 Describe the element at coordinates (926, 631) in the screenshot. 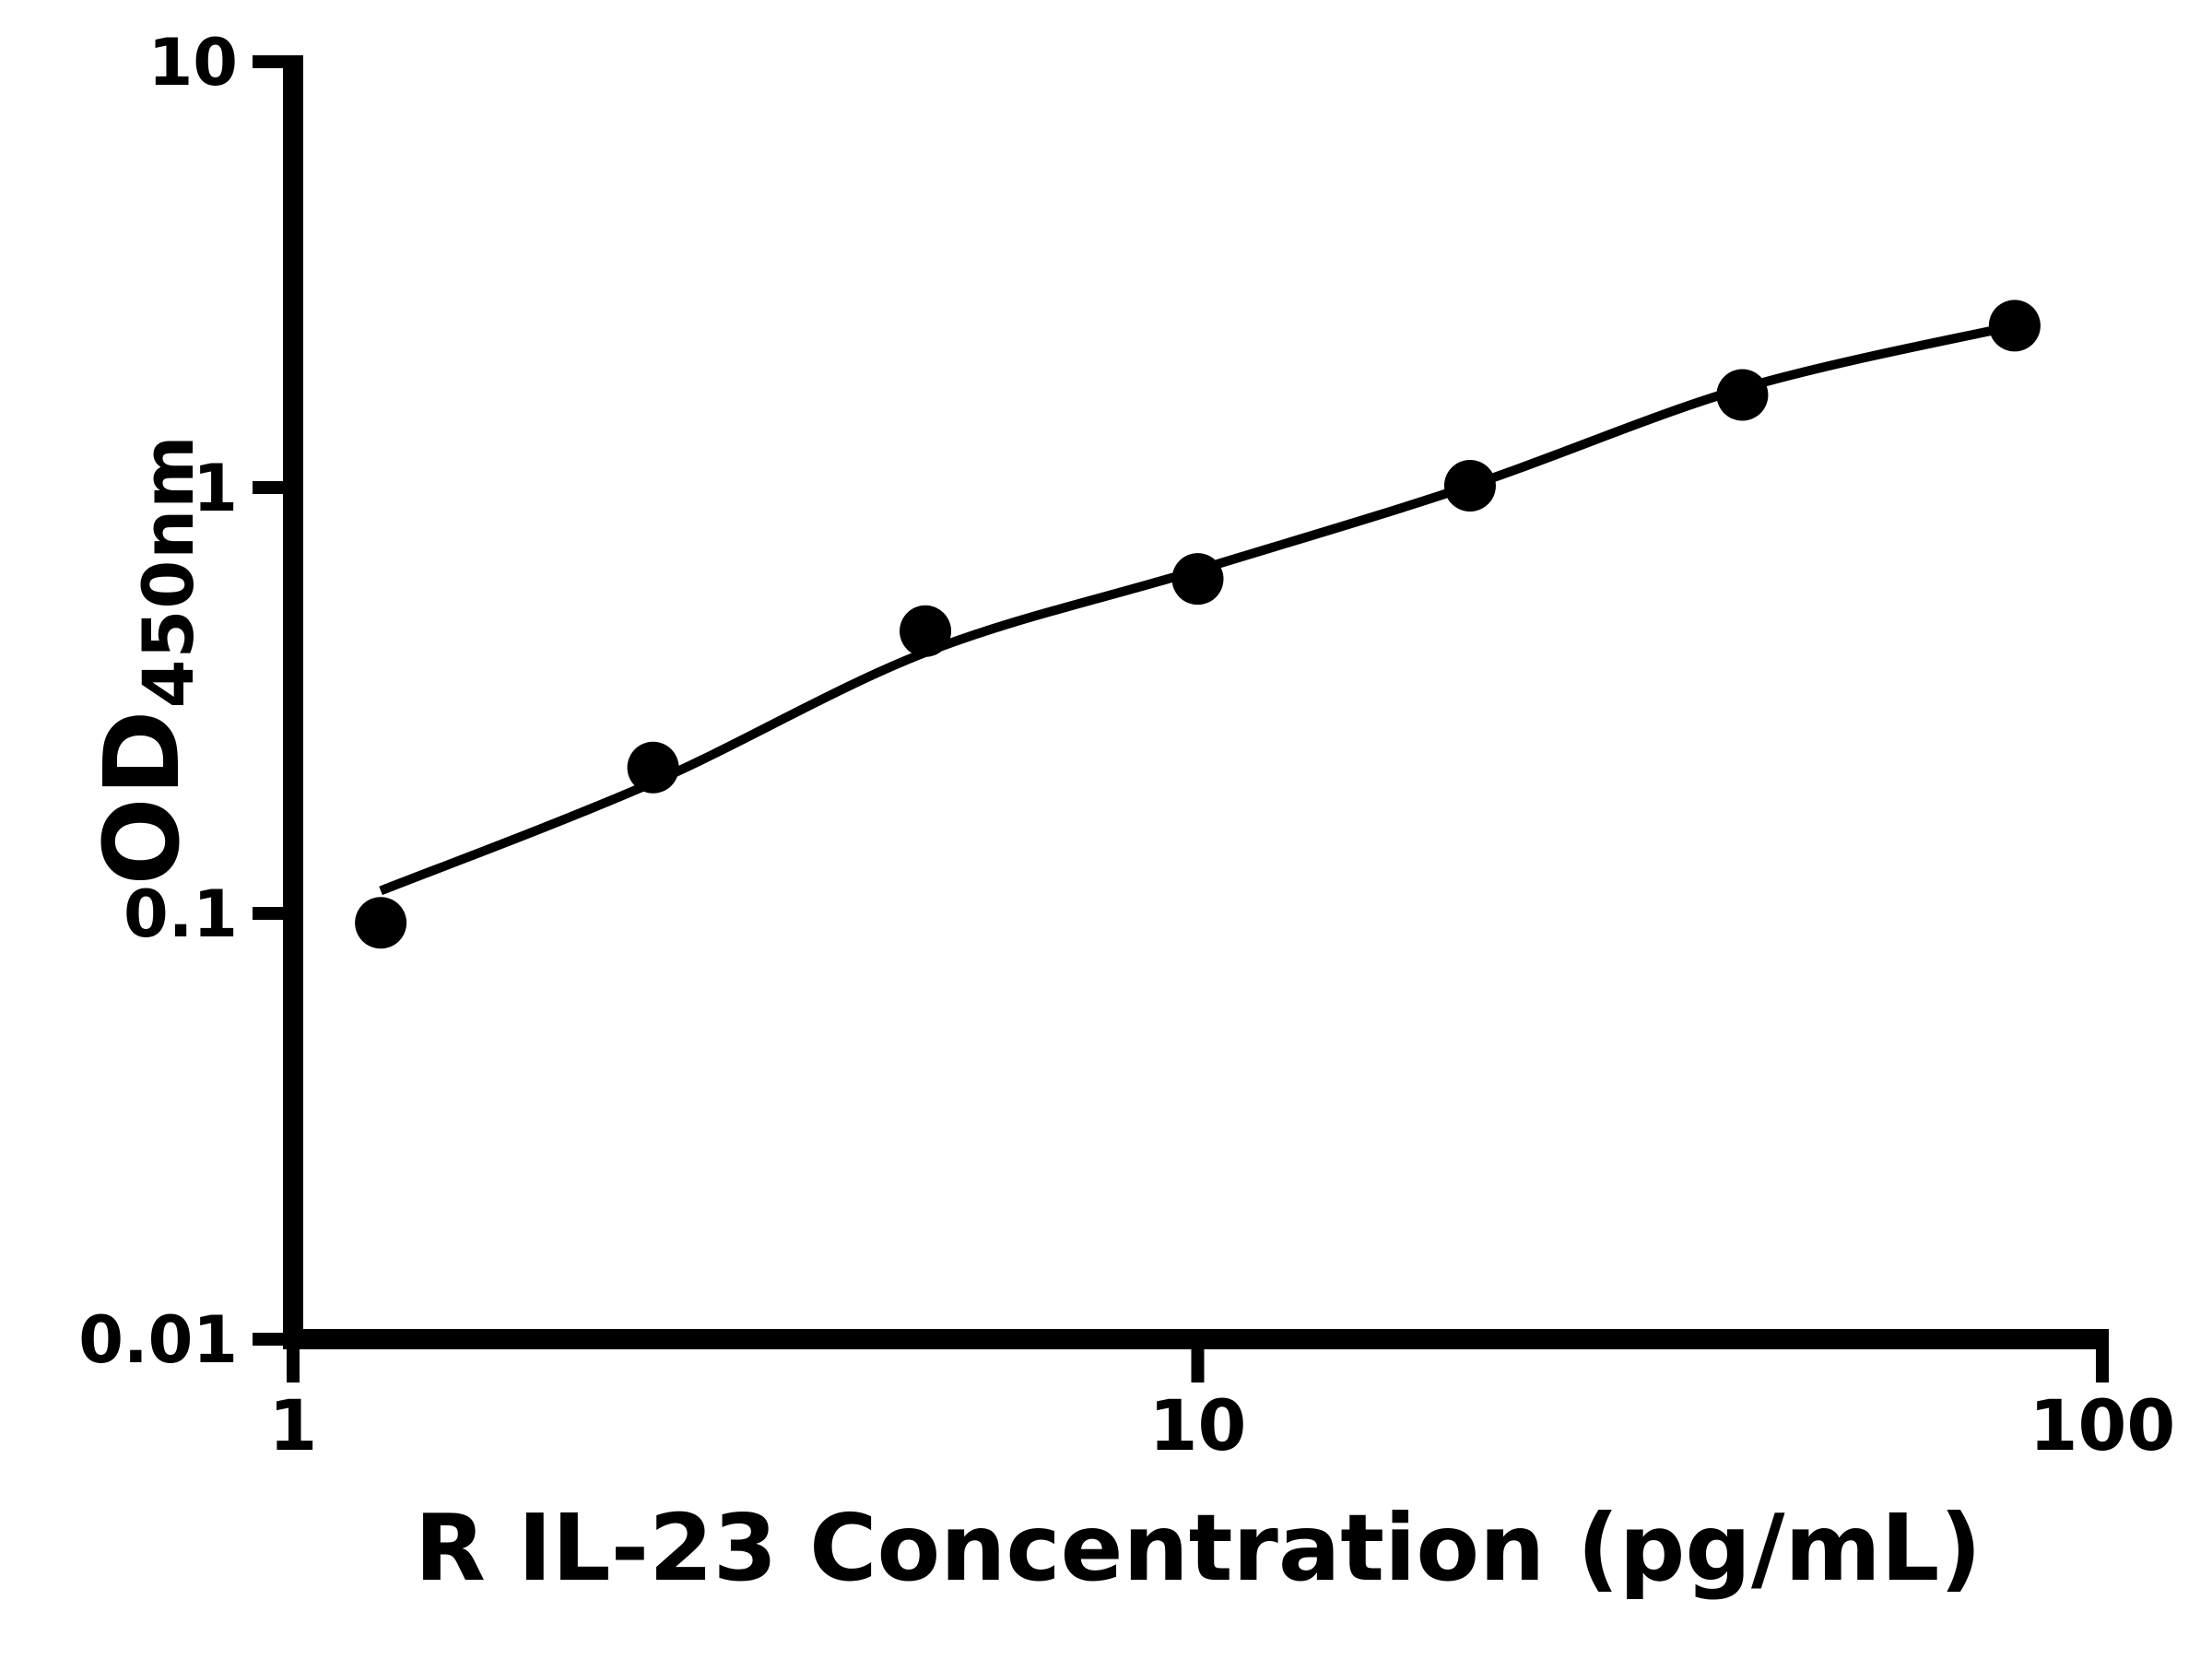

I see `data-point-5pgml` at that location.